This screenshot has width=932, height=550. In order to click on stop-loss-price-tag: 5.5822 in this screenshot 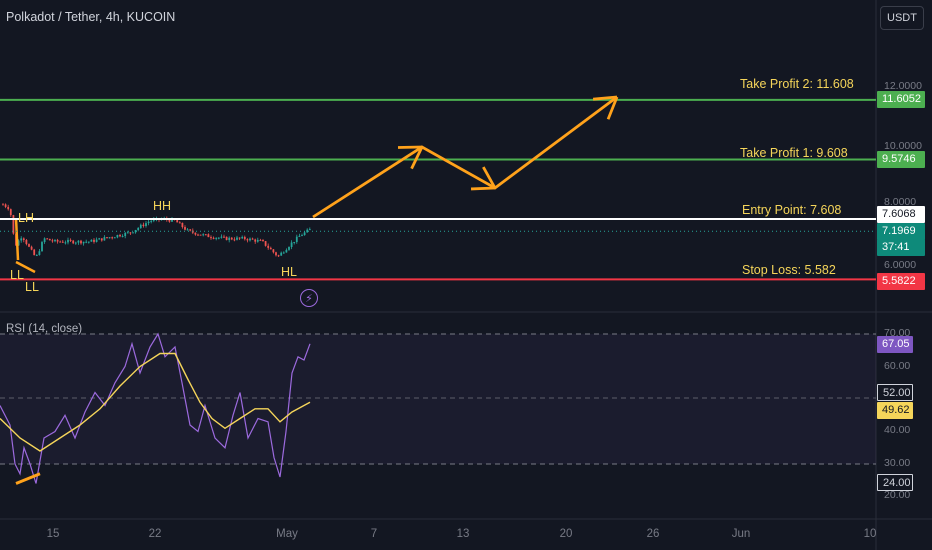, I will do `click(901, 281)`.